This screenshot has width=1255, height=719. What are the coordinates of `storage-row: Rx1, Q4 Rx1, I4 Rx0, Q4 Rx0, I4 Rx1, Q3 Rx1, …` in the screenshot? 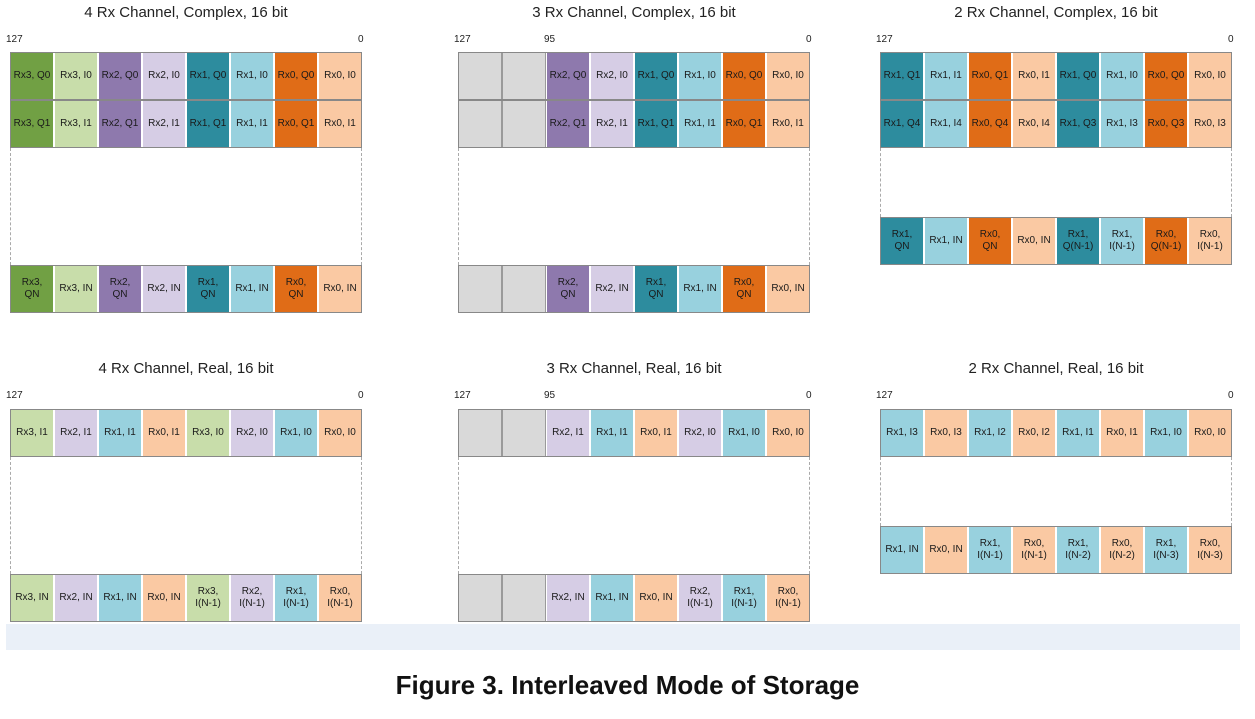 It's located at (1056, 124).